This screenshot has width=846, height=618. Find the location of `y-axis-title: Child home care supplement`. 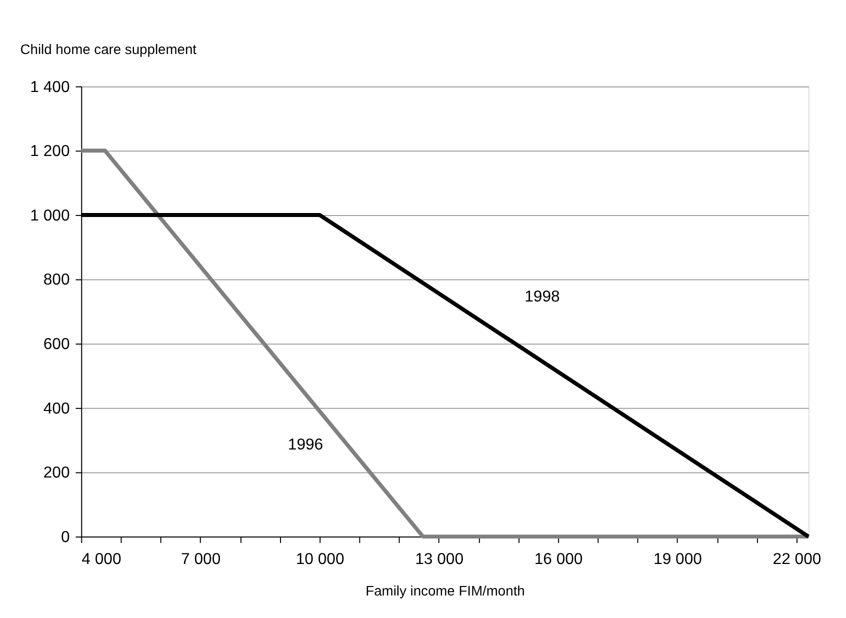

y-axis-title: Child home care supplement is located at coordinates (108, 49).